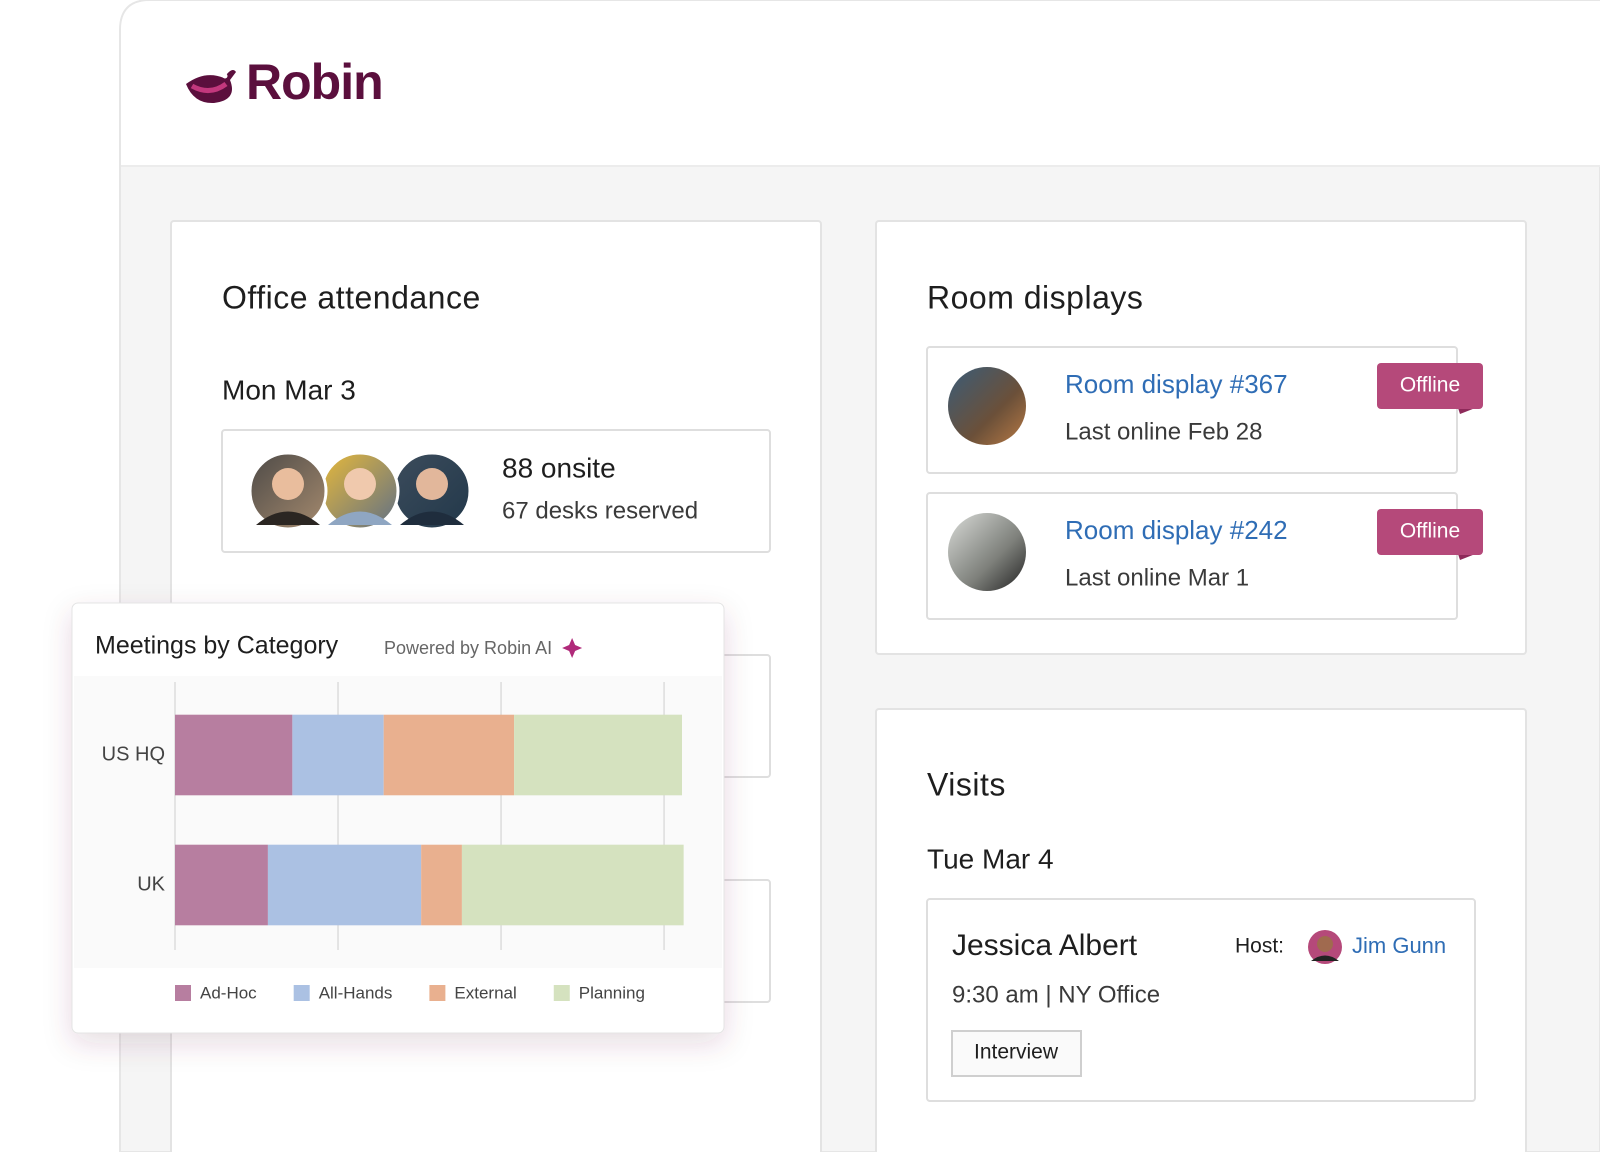 This screenshot has height=1152, width=1600. I want to click on date: Mon Mar 3, so click(289, 389).